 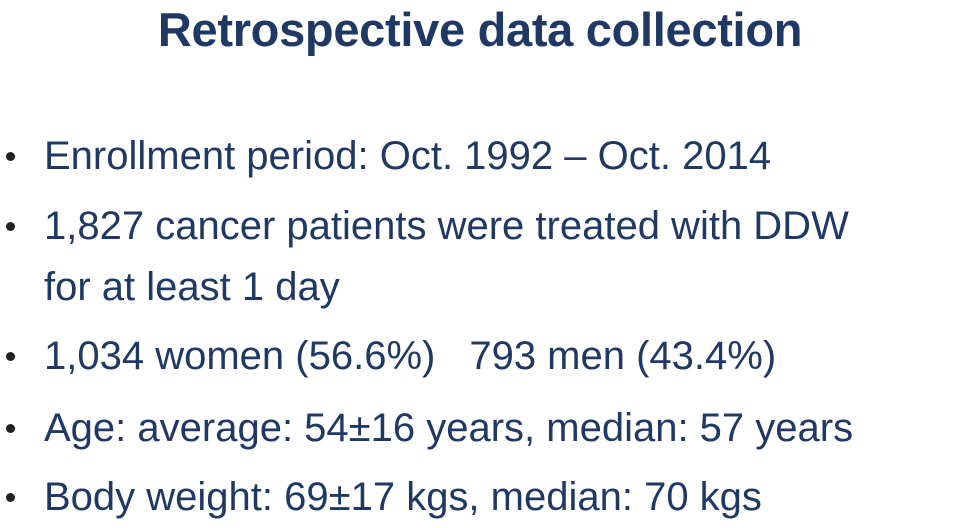 I want to click on bullet-text: Enrollment period: Oct. 1992 – Oct. 2014, so click(x=408, y=156).